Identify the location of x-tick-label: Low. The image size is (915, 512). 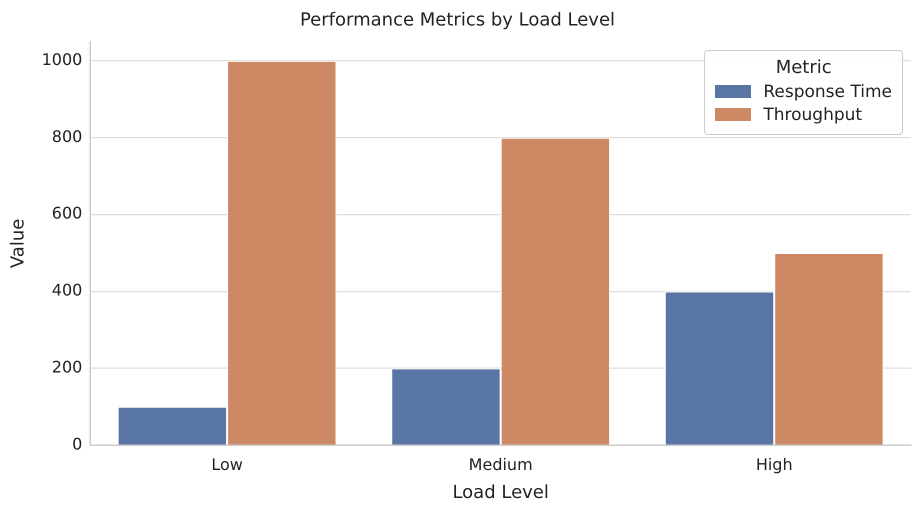
(227, 464).